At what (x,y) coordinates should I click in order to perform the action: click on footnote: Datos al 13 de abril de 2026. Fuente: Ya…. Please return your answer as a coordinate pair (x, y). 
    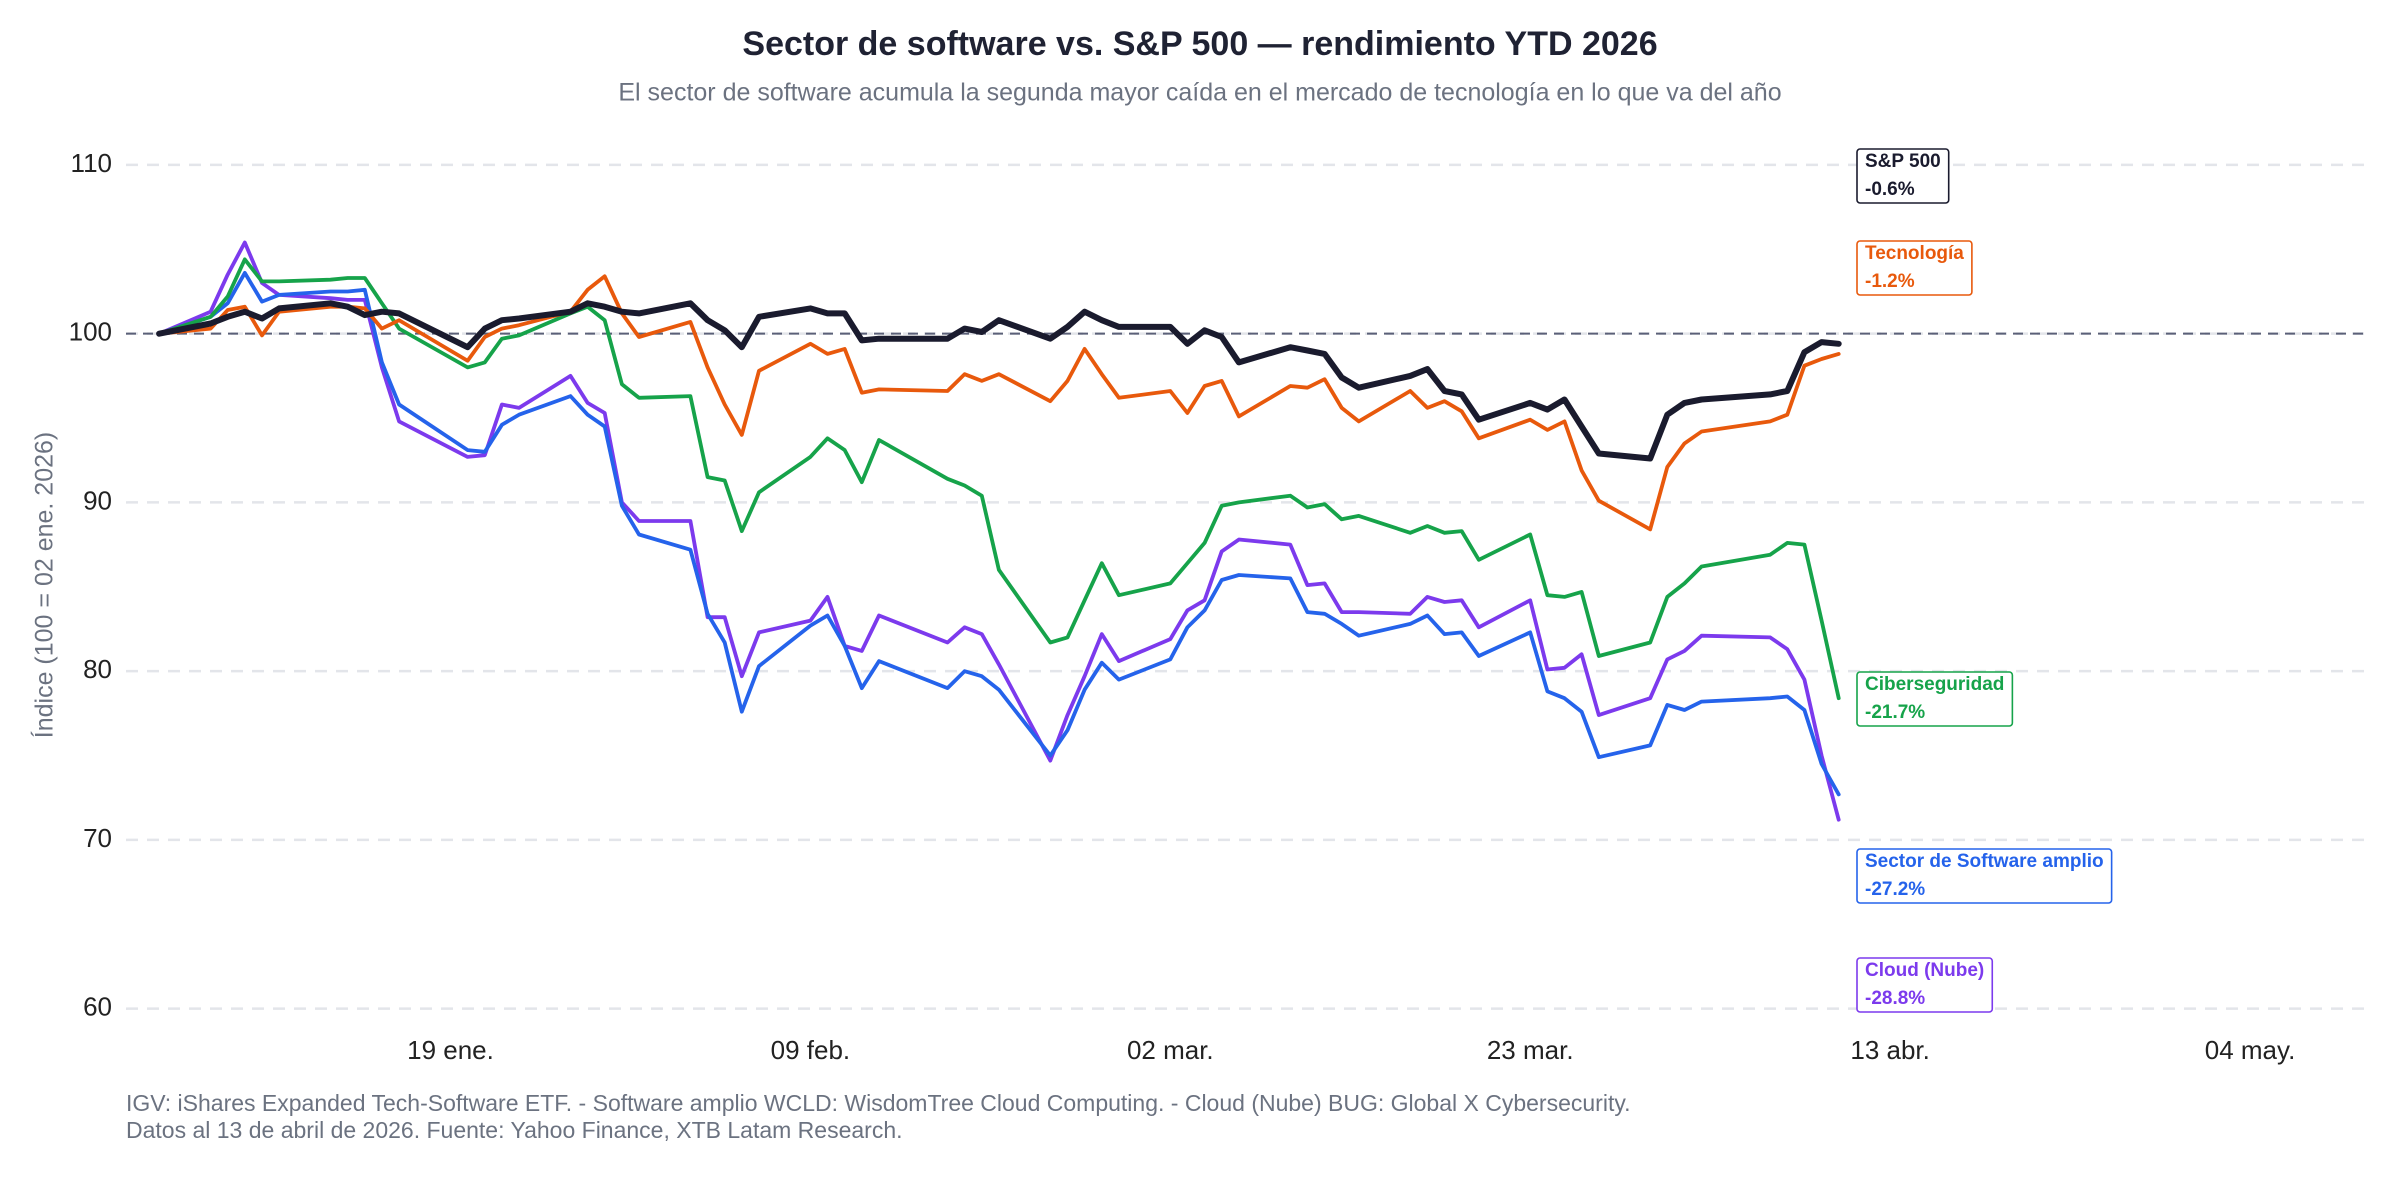
    Looking at the image, I should click on (514, 1130).